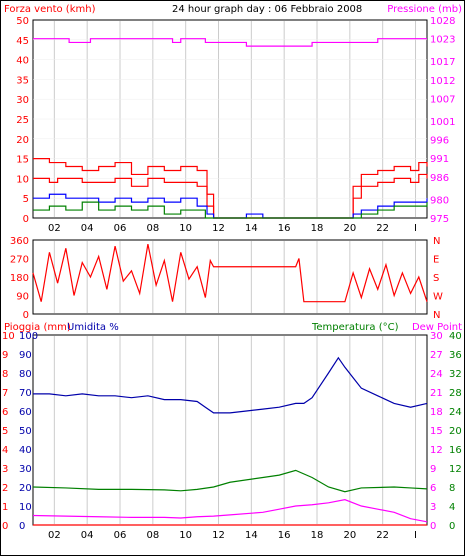 This screenshot has width=465, height=560. Describe the element at coordinates (415, 228) in the screenshot. I see `top-xtick-label: I` at that location.